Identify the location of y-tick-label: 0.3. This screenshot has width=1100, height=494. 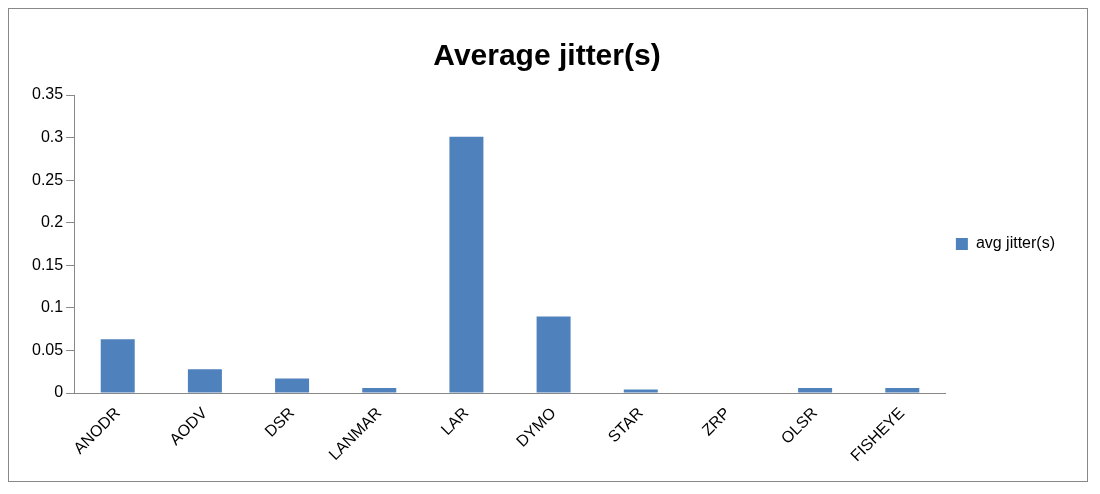
(52, 136).